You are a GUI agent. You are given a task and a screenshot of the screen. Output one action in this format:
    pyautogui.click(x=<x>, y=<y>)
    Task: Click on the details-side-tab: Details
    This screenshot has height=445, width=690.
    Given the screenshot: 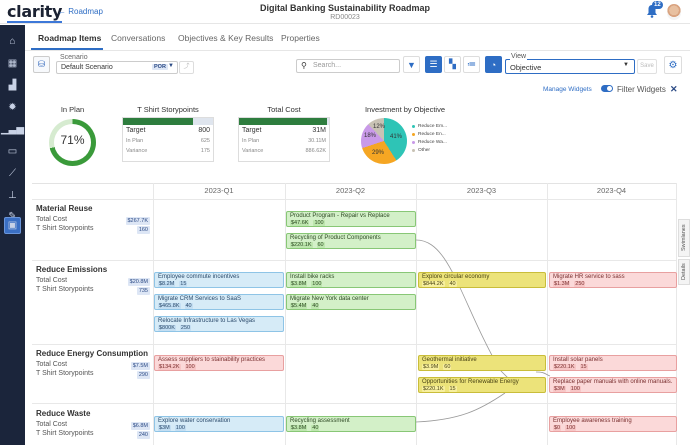 What is the action you would take?
    pyautogui.click(x=684, y=272)
    